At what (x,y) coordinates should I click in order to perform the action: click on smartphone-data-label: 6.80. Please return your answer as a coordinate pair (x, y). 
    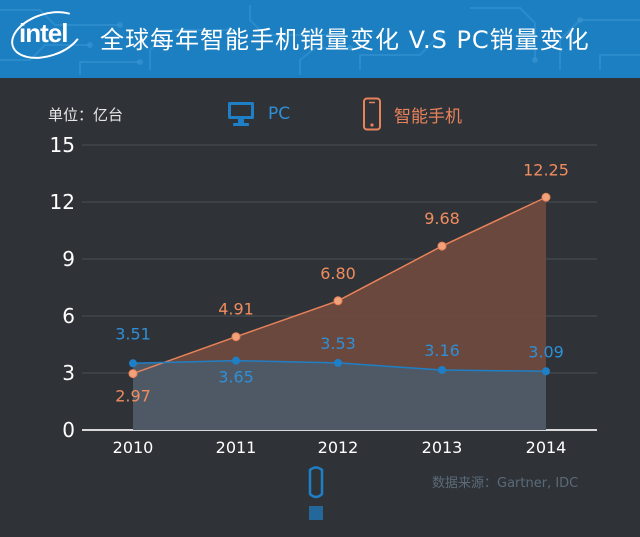
    Looking at the image, I should click on (338, 273).